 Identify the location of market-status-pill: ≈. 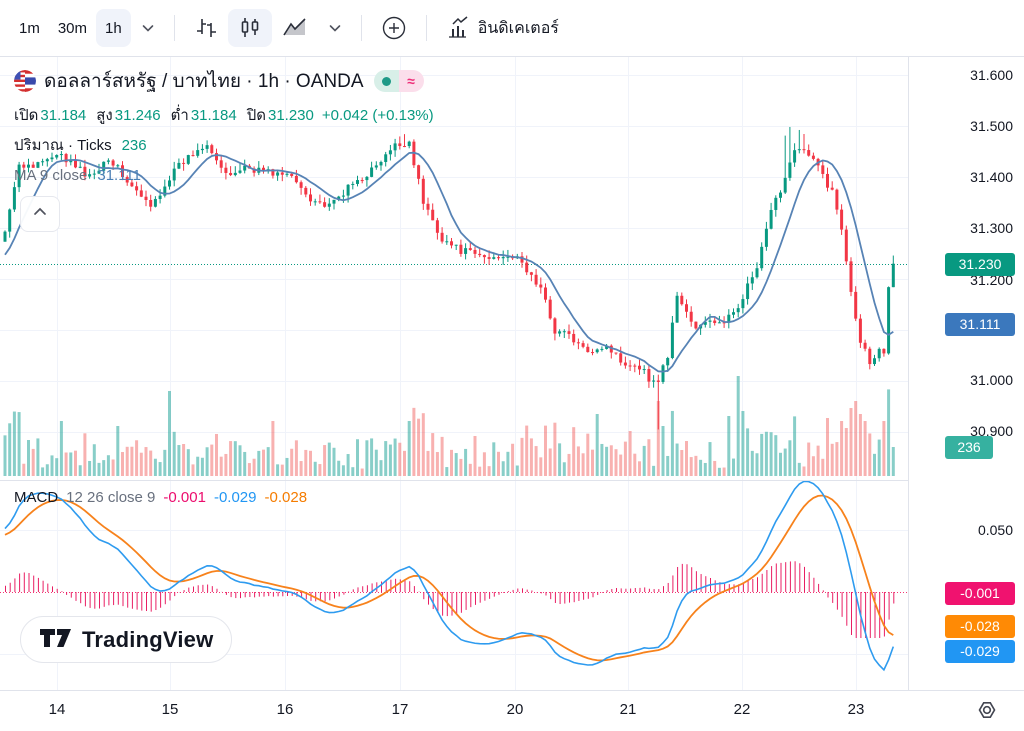
(398, 81).